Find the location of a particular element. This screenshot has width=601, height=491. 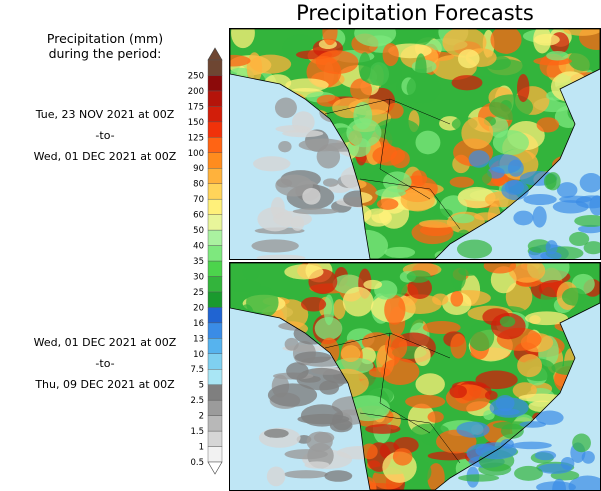

colorbar-tick-label: 250 is located at coordinates (196, 76).